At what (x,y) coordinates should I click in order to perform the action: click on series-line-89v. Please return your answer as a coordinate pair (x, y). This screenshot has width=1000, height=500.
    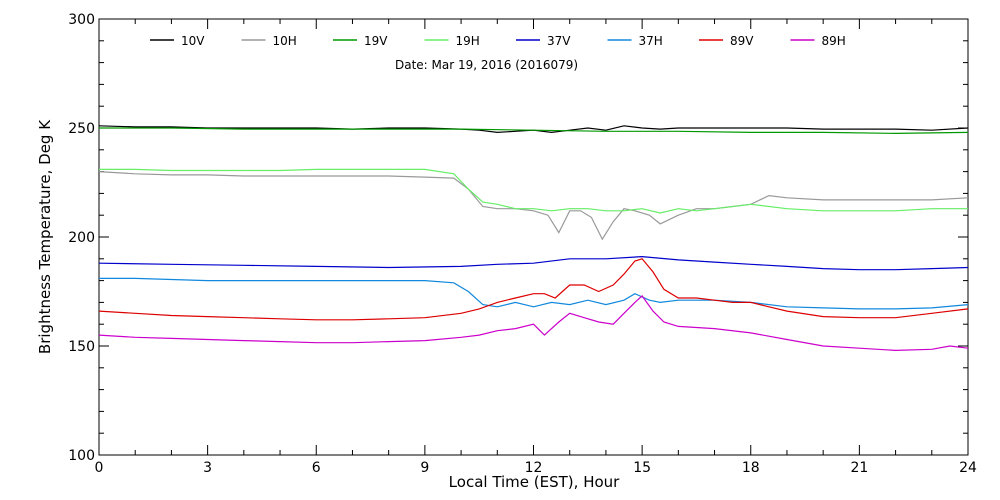
    Looking at the image, I should click on (533, 289).